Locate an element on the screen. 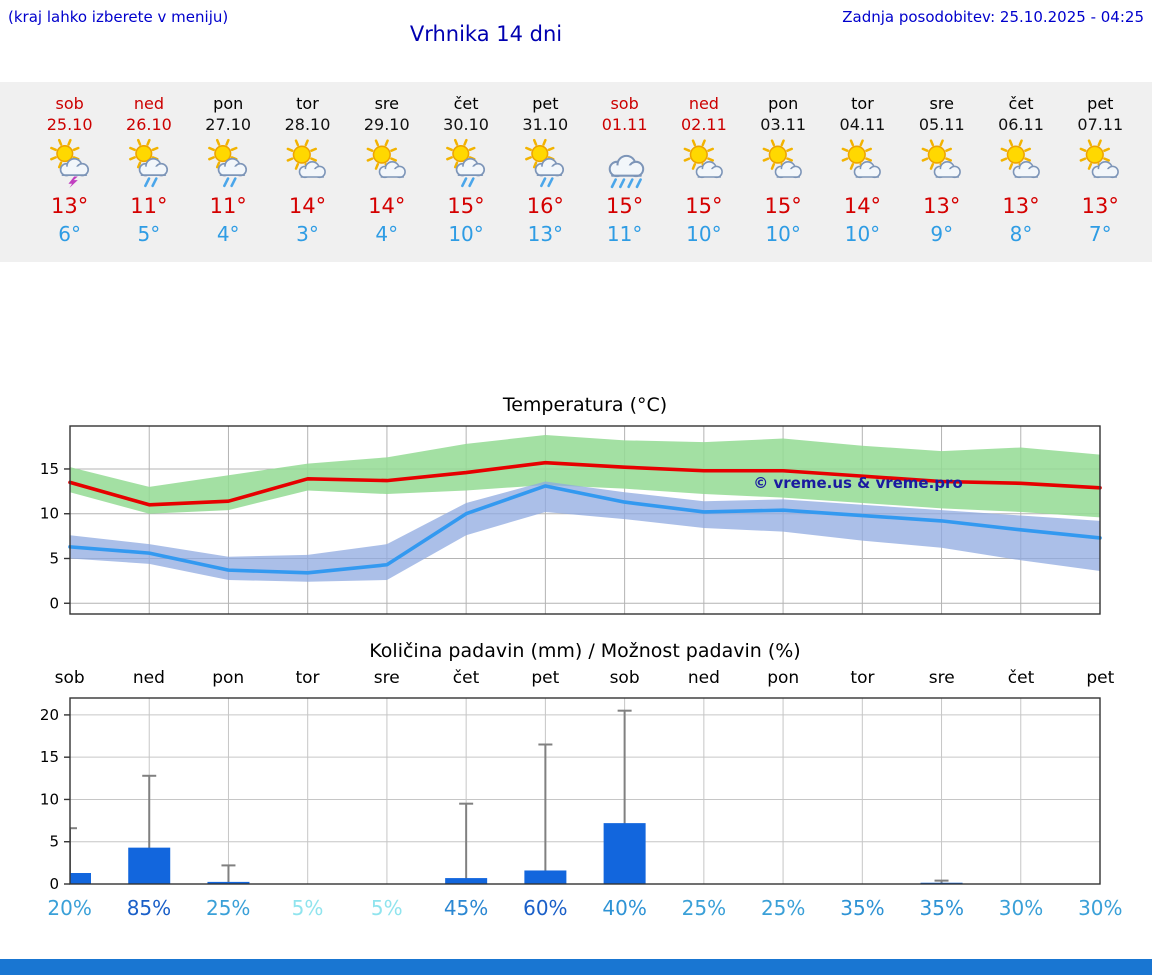 This screenshot has width=1152, height=975. day-temp-max: 11° is located at coordinates (228, 206).